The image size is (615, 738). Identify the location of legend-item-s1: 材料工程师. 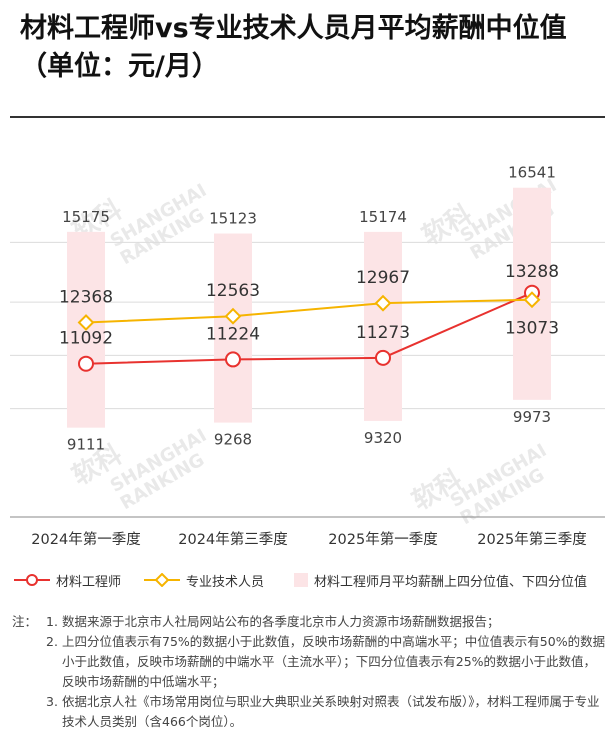
(67, 580).